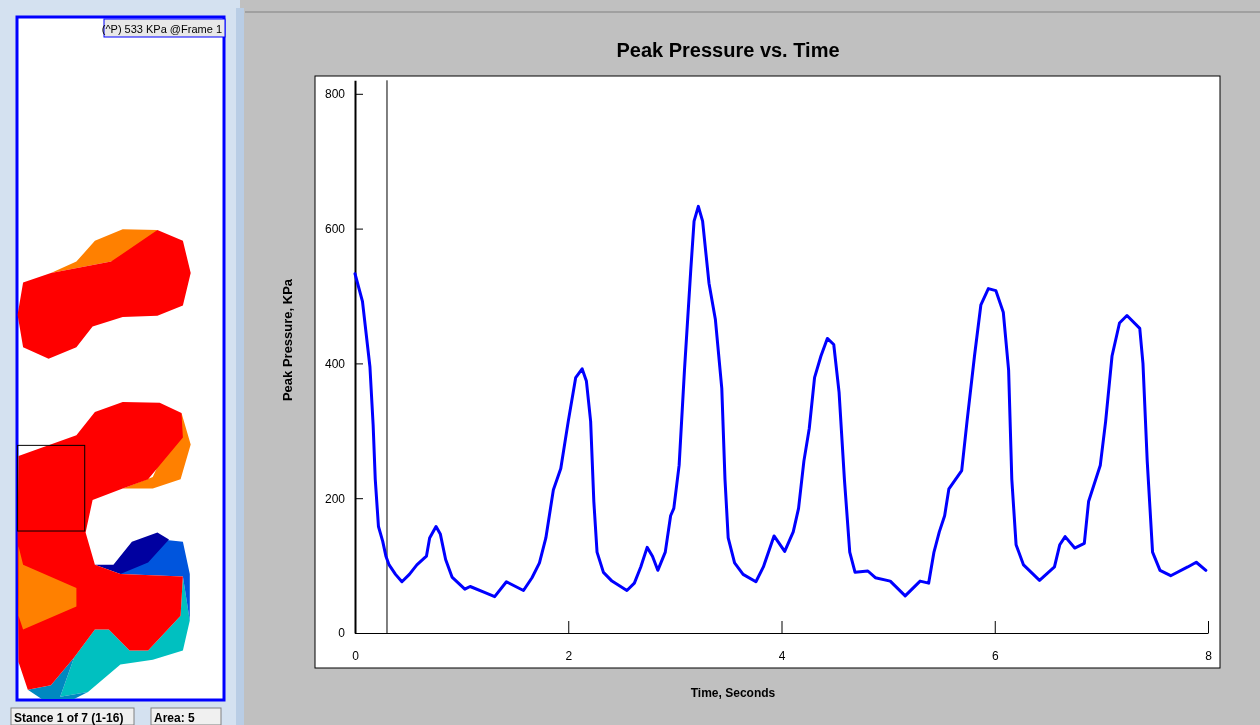  What do you see at coordinates (69, 718) in the screenshot?
I see `text: Stance 1 of 7 (1-16)` at bounding box center [69, 718].